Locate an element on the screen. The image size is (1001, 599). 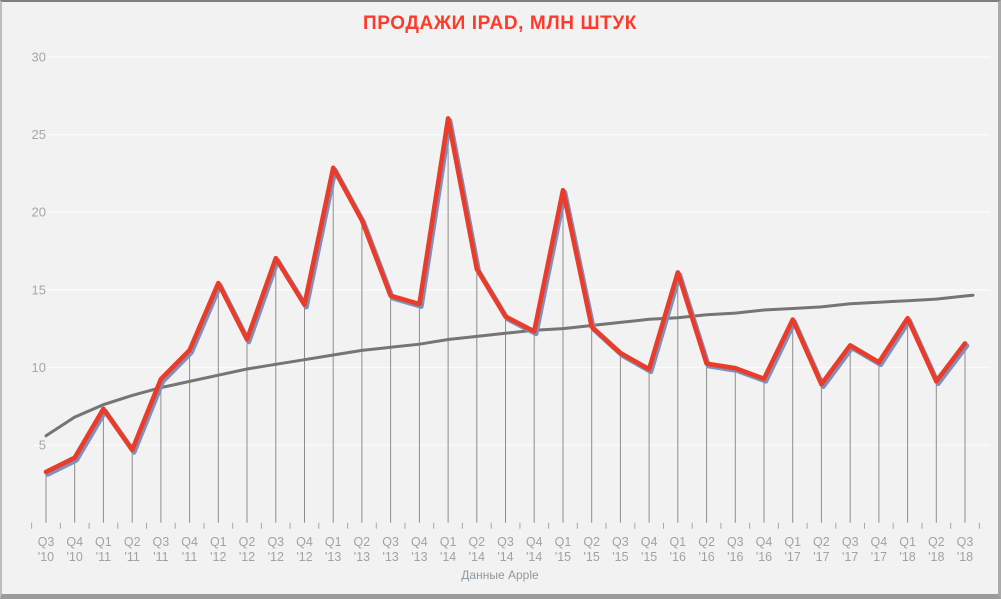
x-axis-label: Q4'11 is located at coordinates (189, 549).